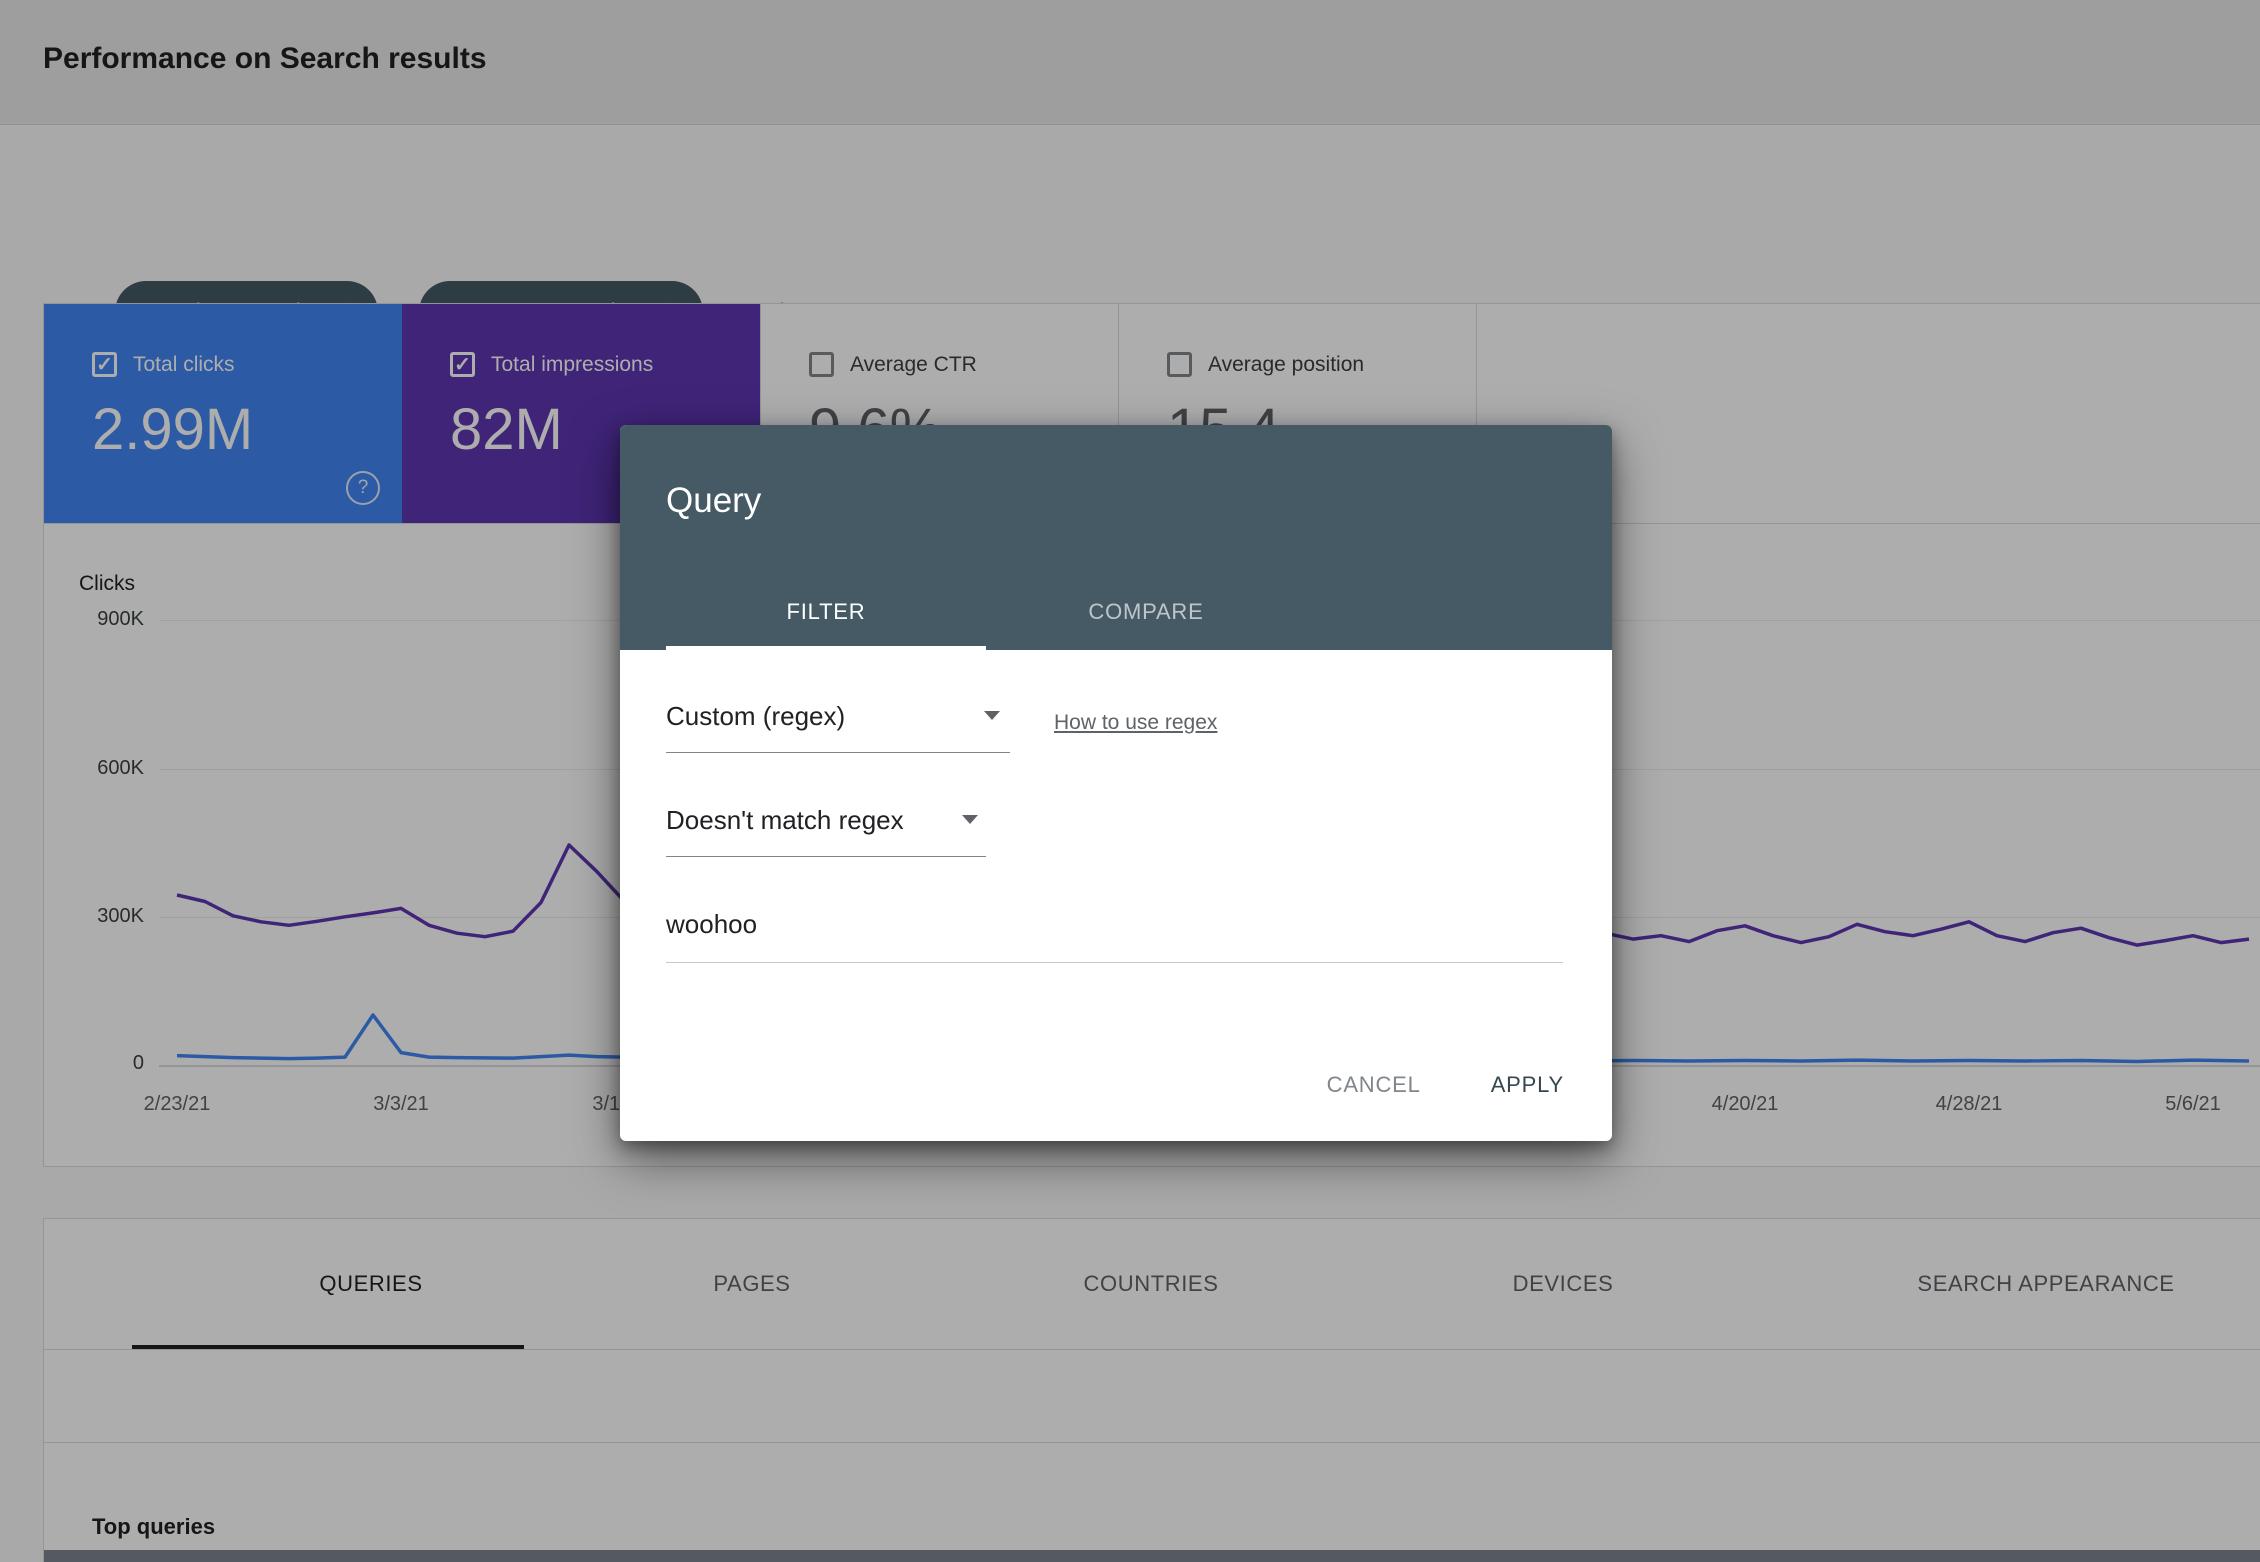 The image size is (2260, 1562). I want to click on tab-pages: PAGES, so click(752, 1283).